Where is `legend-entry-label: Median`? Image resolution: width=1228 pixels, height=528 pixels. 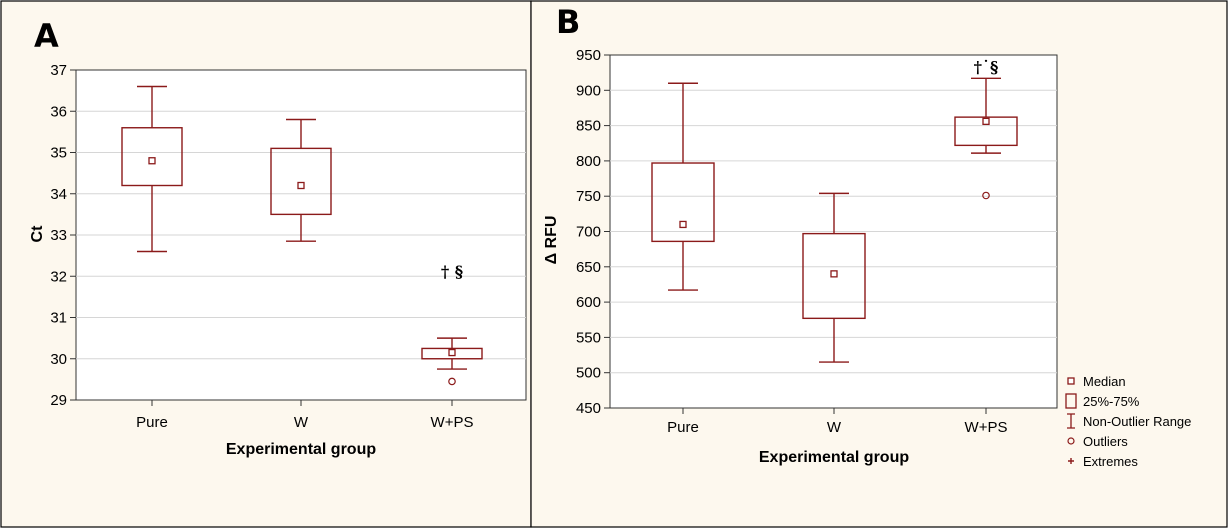
legend-entry-label: Median is located at coordinates (1104, 381).